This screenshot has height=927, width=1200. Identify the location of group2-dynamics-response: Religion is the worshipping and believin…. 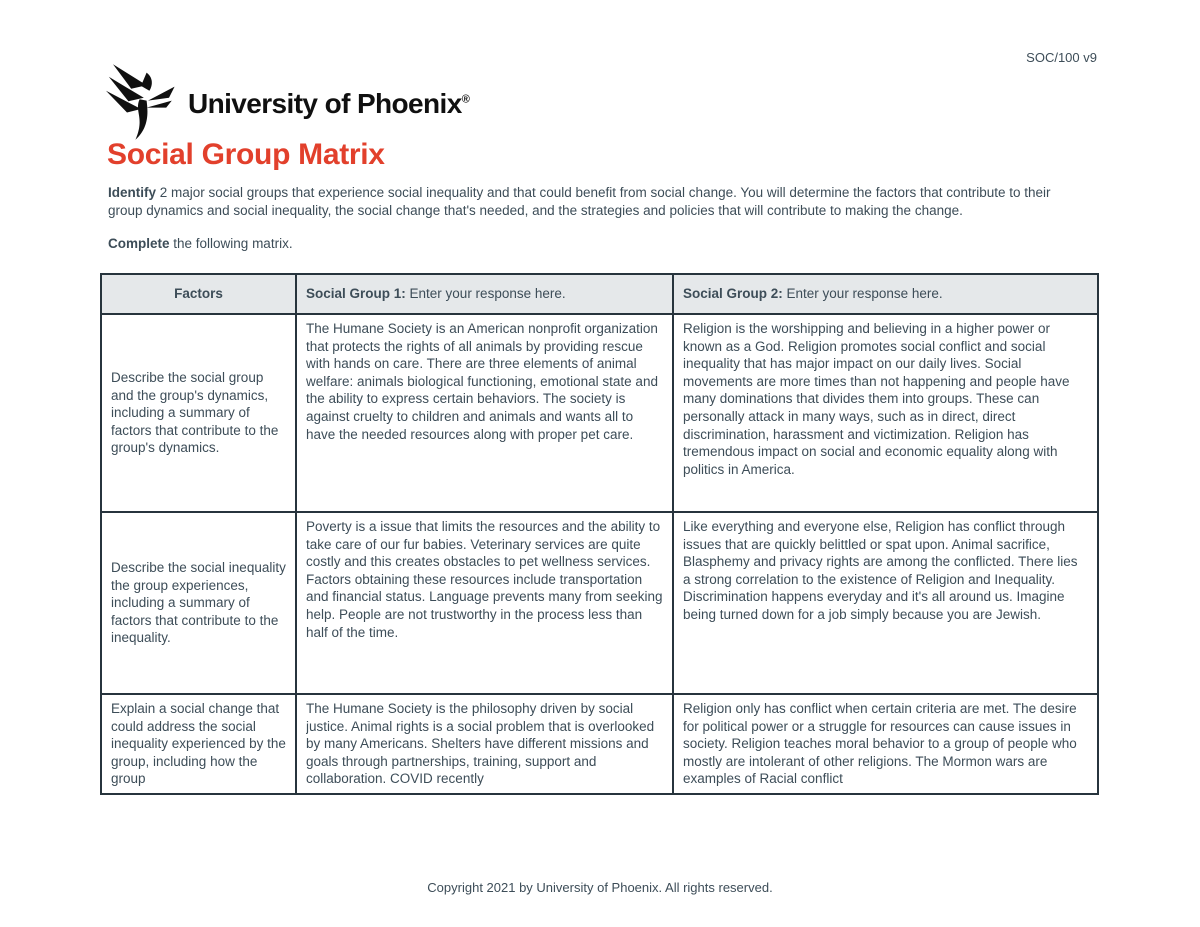
(885, 413).